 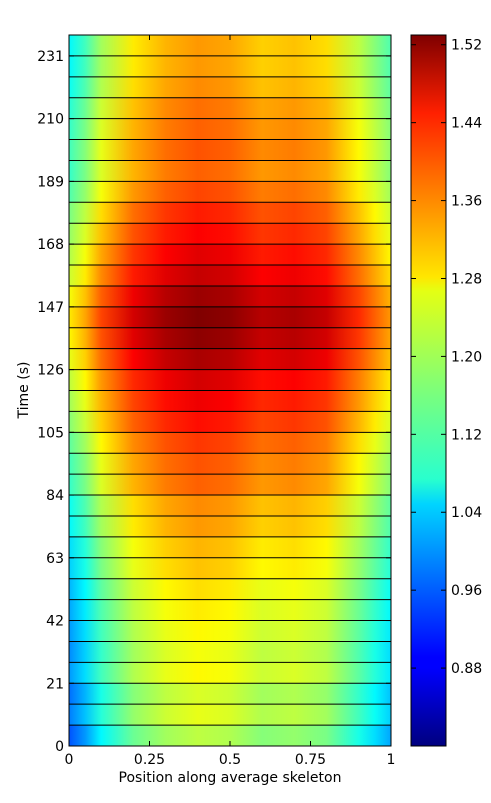 I want to click on colorbar-tick-label: 0.88, so click(x=466, y=669).